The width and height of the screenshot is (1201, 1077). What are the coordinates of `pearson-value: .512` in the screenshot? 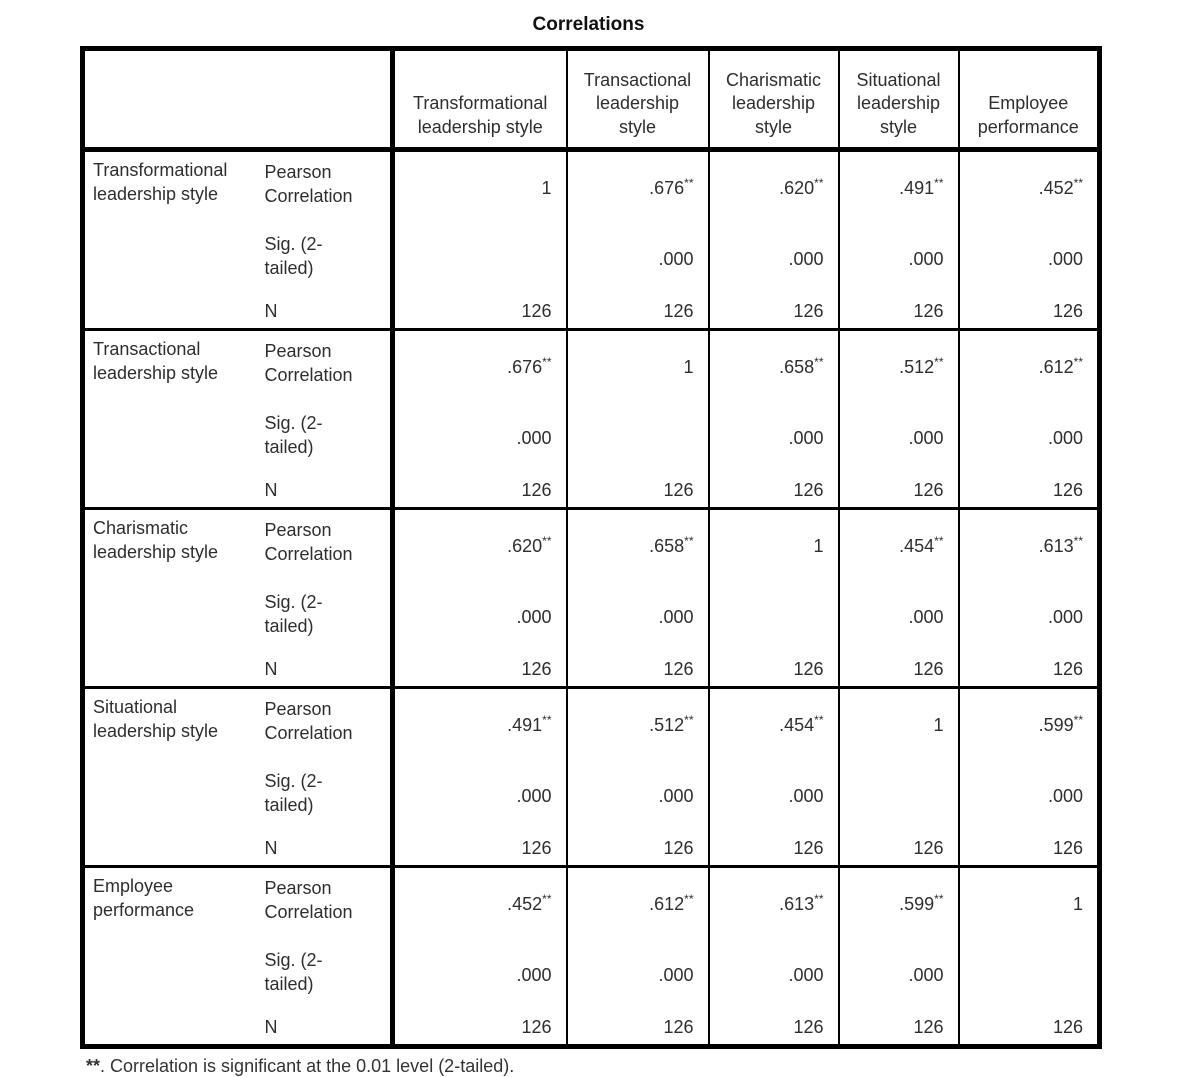 It's located at (917, 366).